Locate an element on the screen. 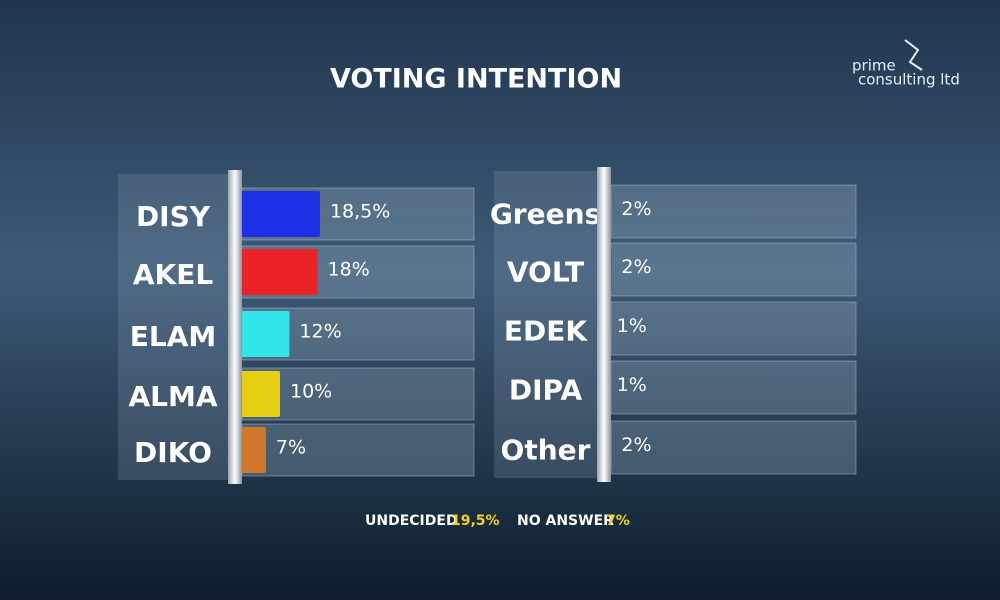  footer-label: NO ANSWER is located at coordinates (565, 521).